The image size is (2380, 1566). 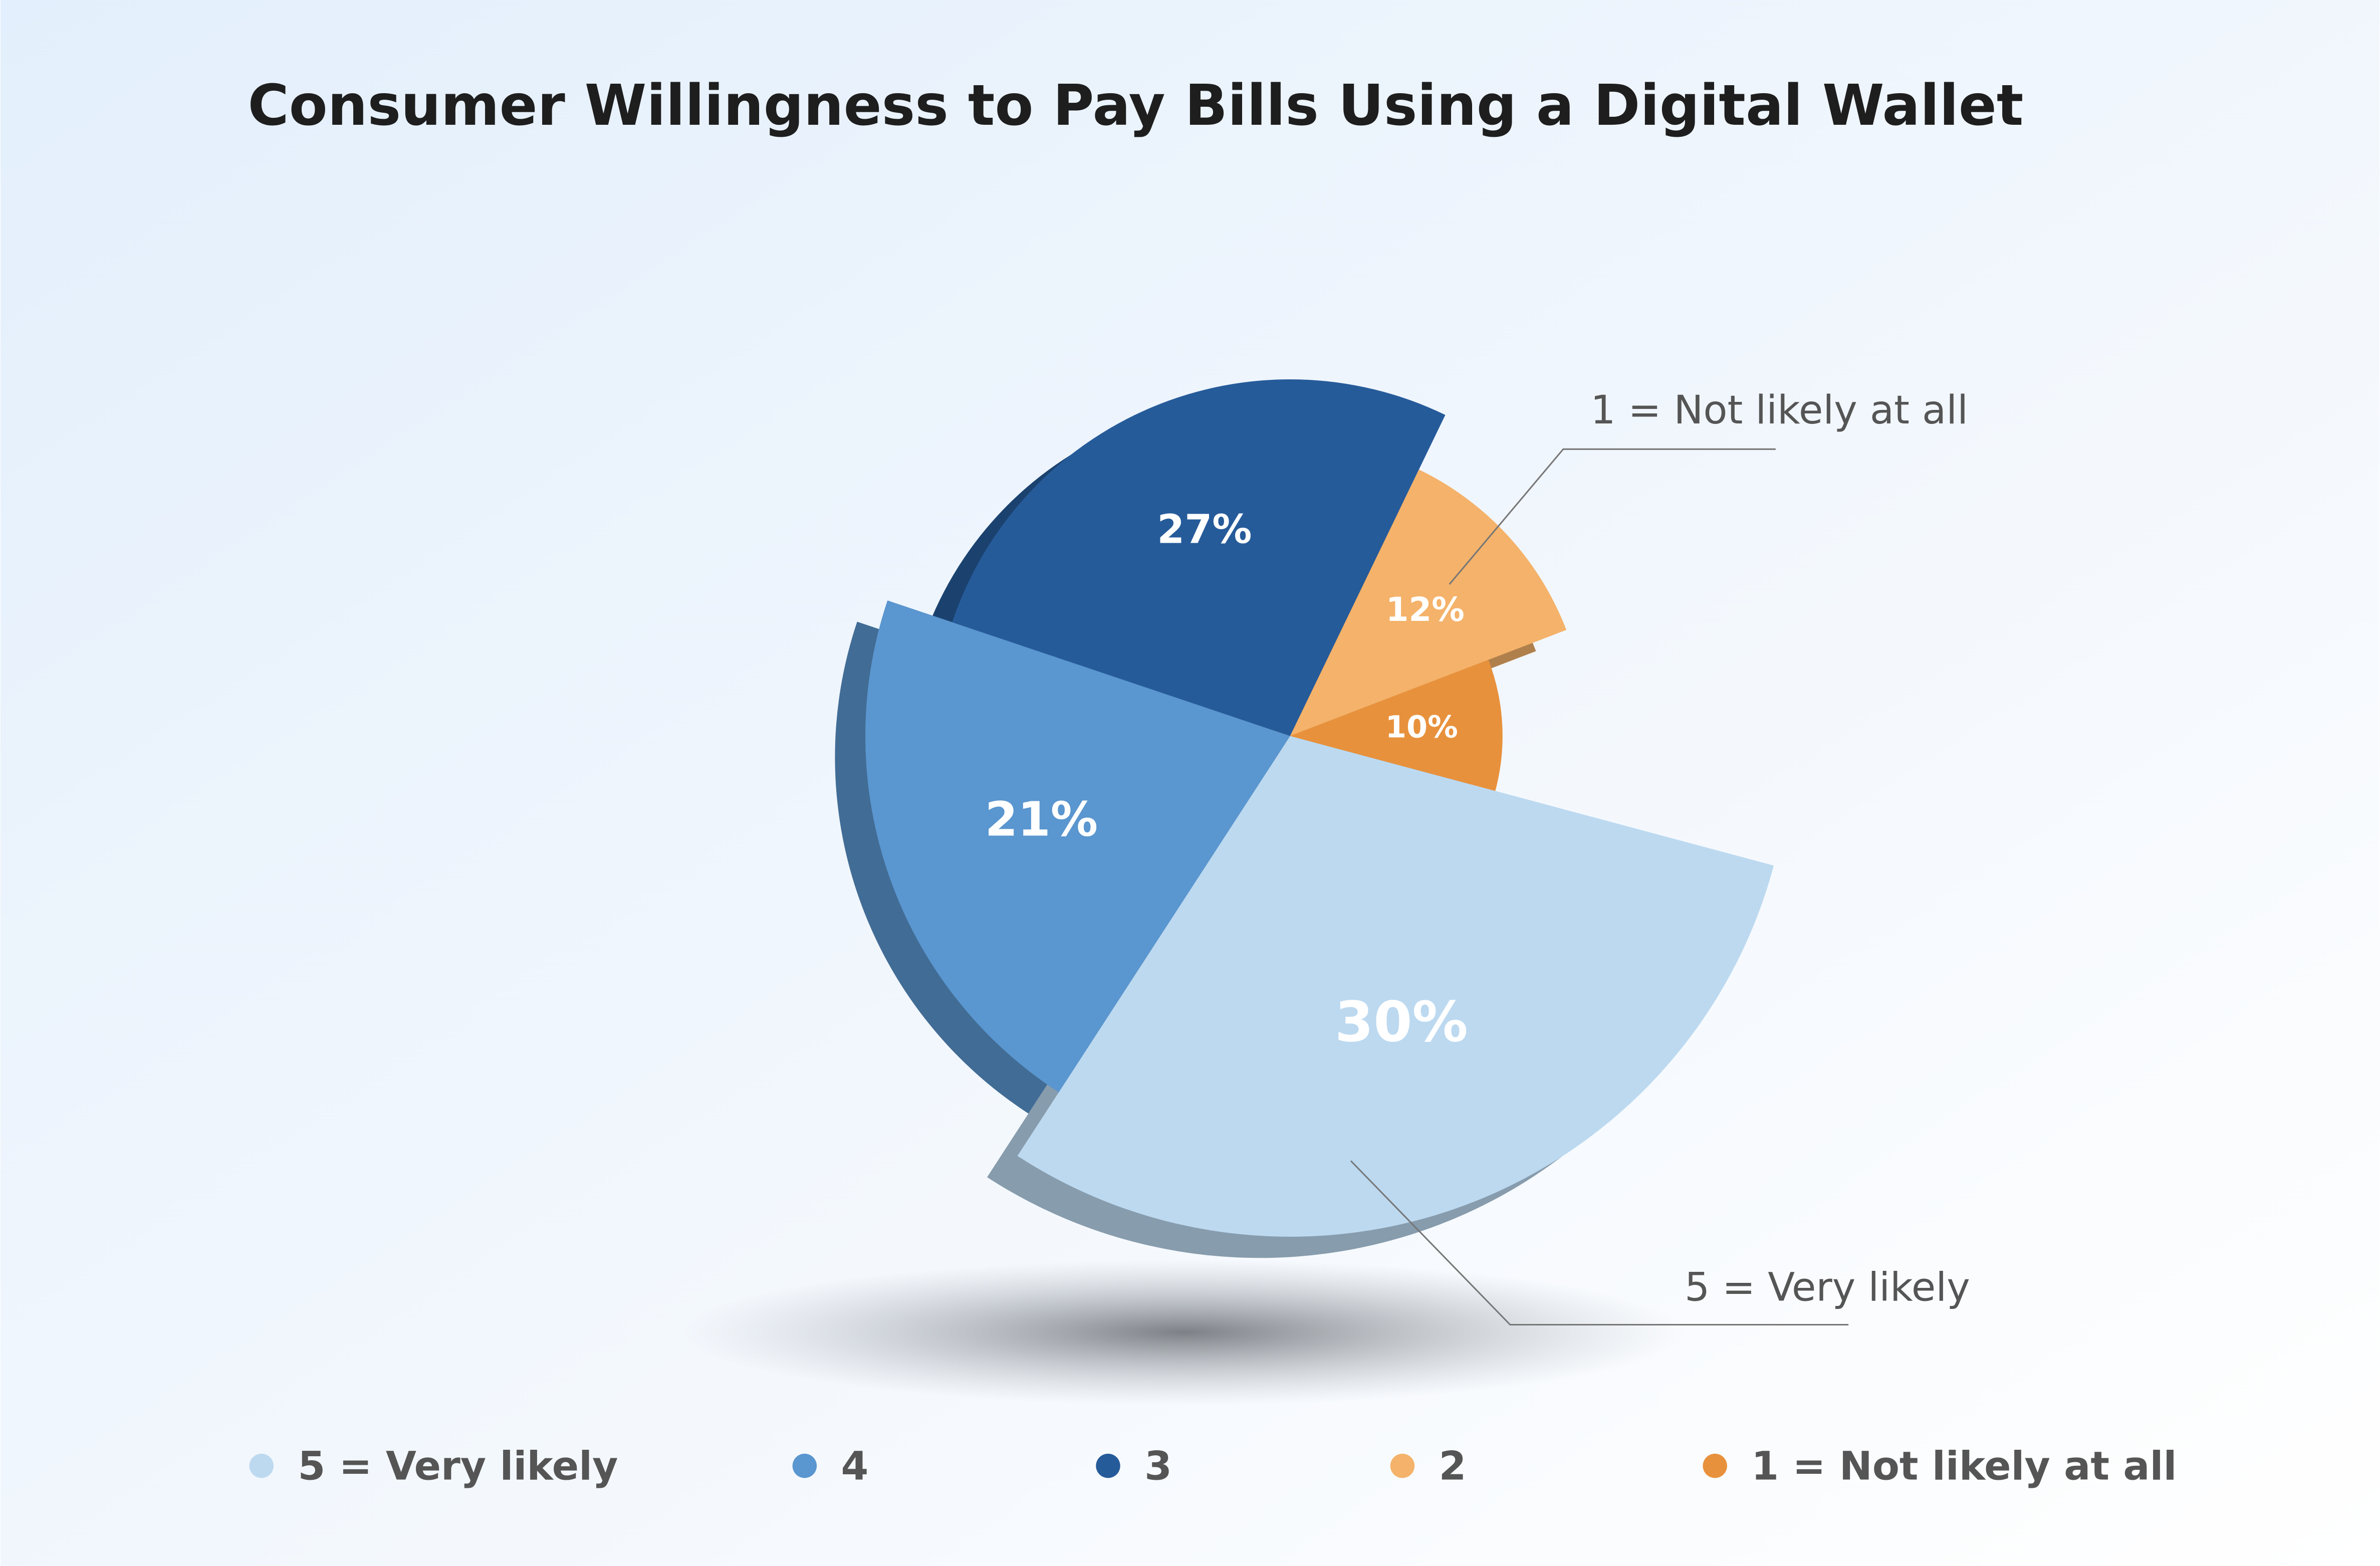 What do you see at coordinates (1213, 1466) in the screenshot?
I see `legend: 5 = Very likely 4 3 2 1 = Not likely at all` at bounding box center [1213, 1466].